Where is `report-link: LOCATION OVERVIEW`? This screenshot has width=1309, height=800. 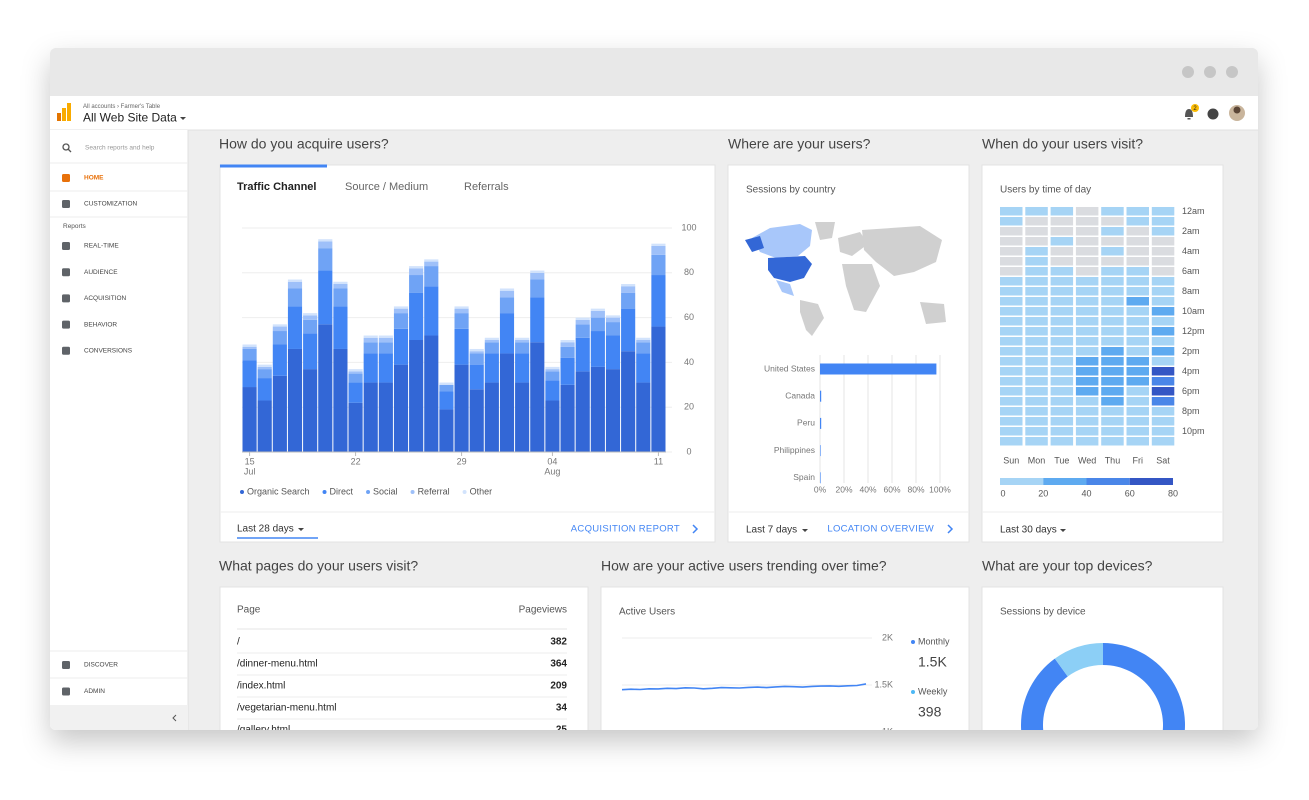 report-link: LOCATION OVERVIEW is located at coordinates (880, 529).